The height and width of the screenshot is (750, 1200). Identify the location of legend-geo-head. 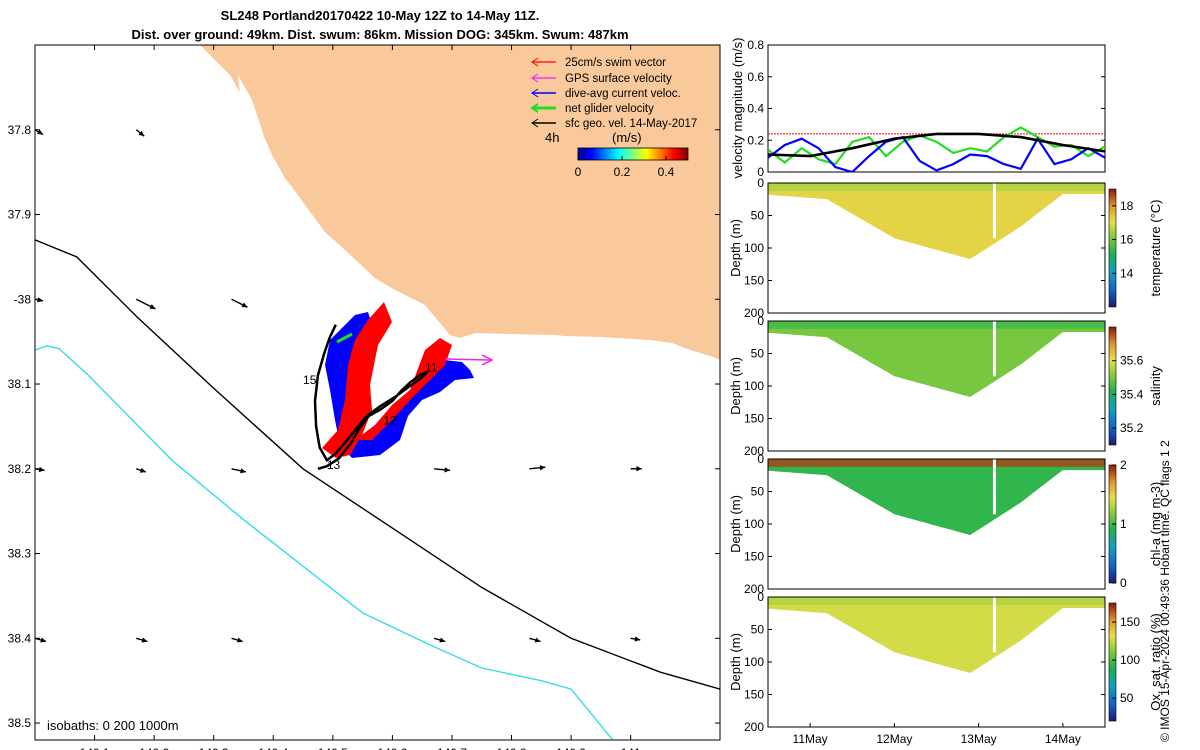
(535, 123).